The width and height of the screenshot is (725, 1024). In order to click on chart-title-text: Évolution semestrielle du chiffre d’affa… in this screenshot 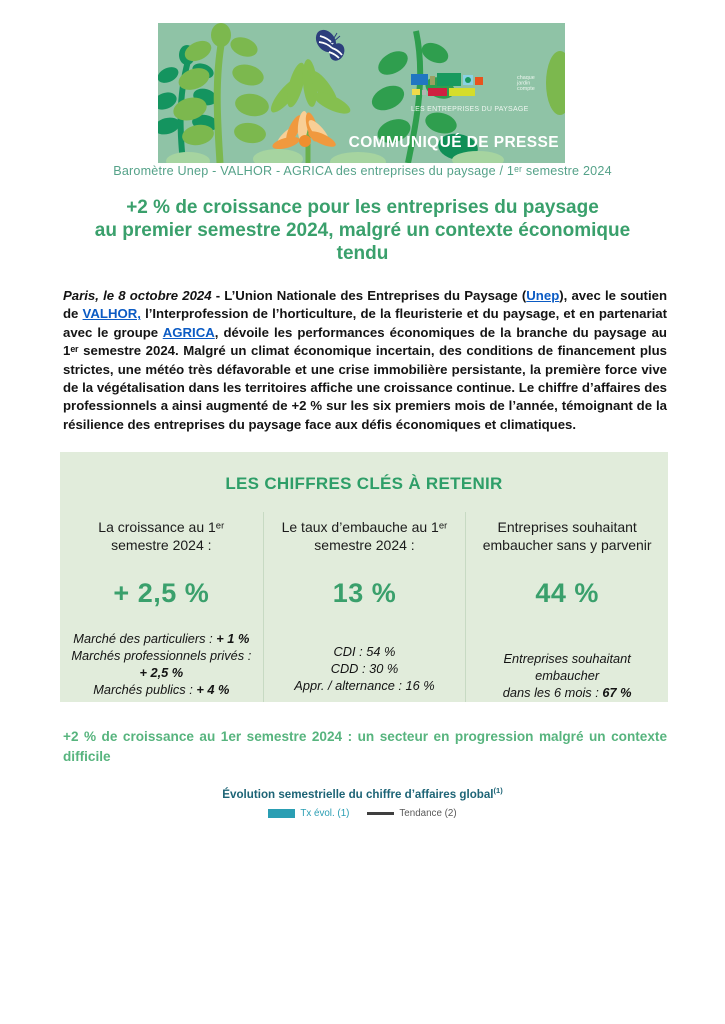, I will do `click(358, 794)`.